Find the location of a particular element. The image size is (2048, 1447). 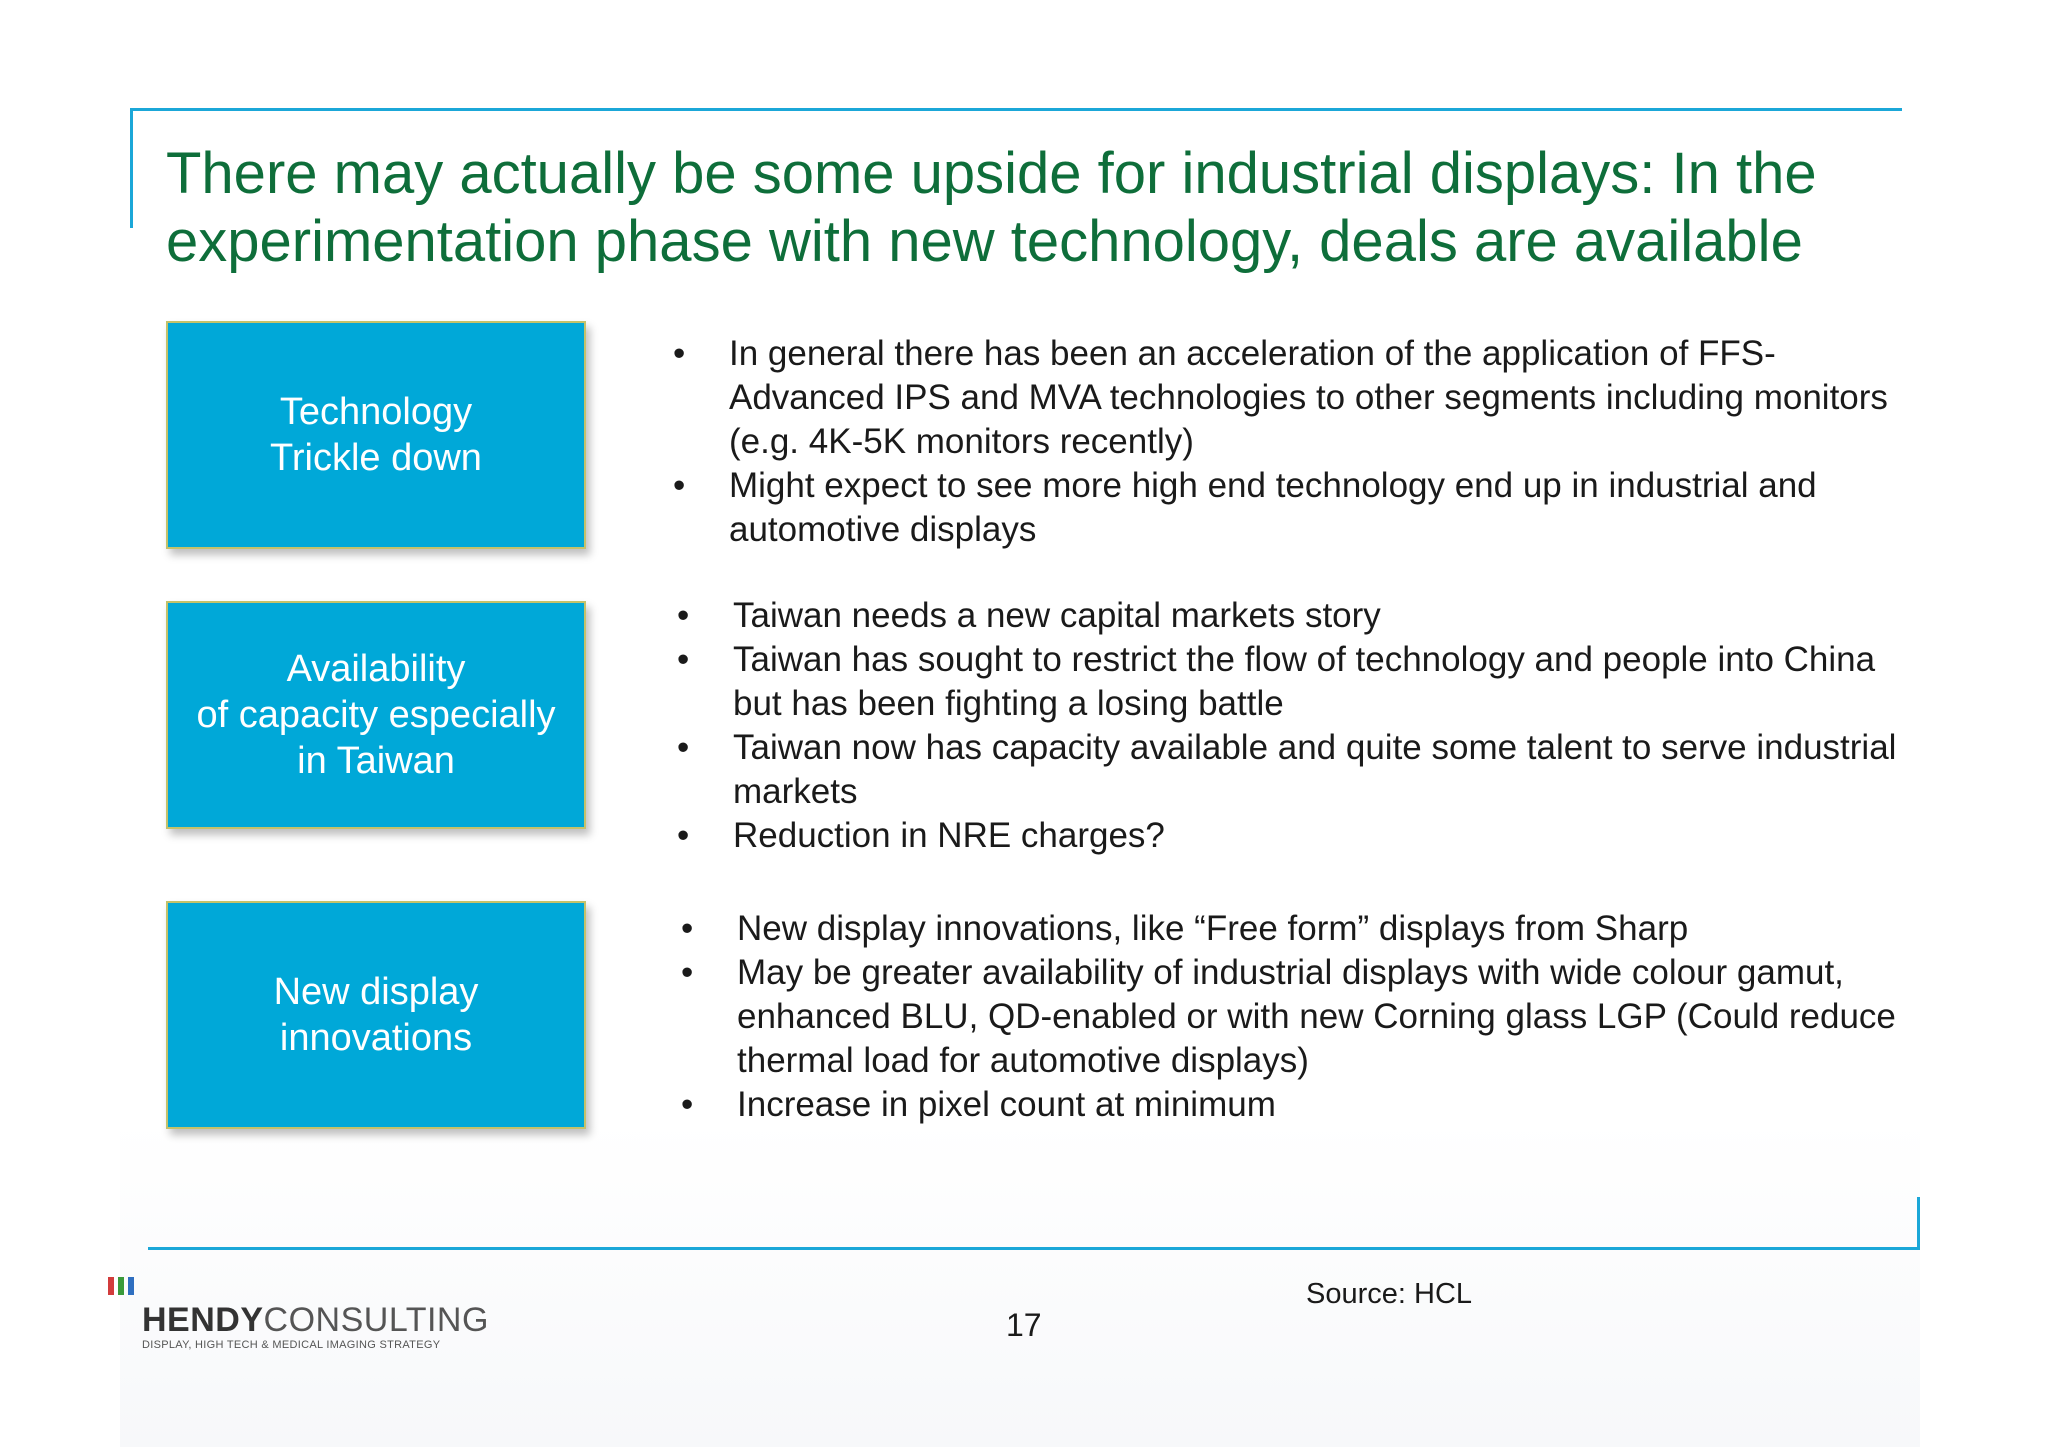

section-box-innovations: New display innovations is located at coordinates (376, 1015).